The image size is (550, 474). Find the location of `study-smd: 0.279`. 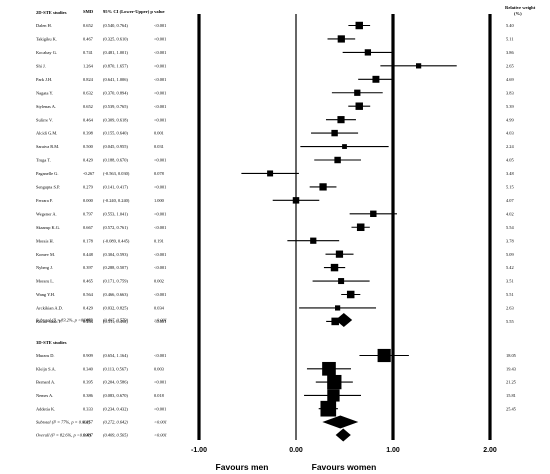

study-smd: 0.279 is located at coordinates (88, 187).